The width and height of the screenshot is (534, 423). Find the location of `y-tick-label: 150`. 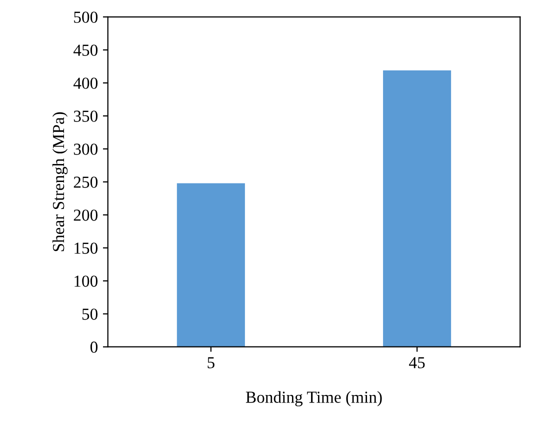

y-tick-label: 150 is located at coordinates (86, 248).